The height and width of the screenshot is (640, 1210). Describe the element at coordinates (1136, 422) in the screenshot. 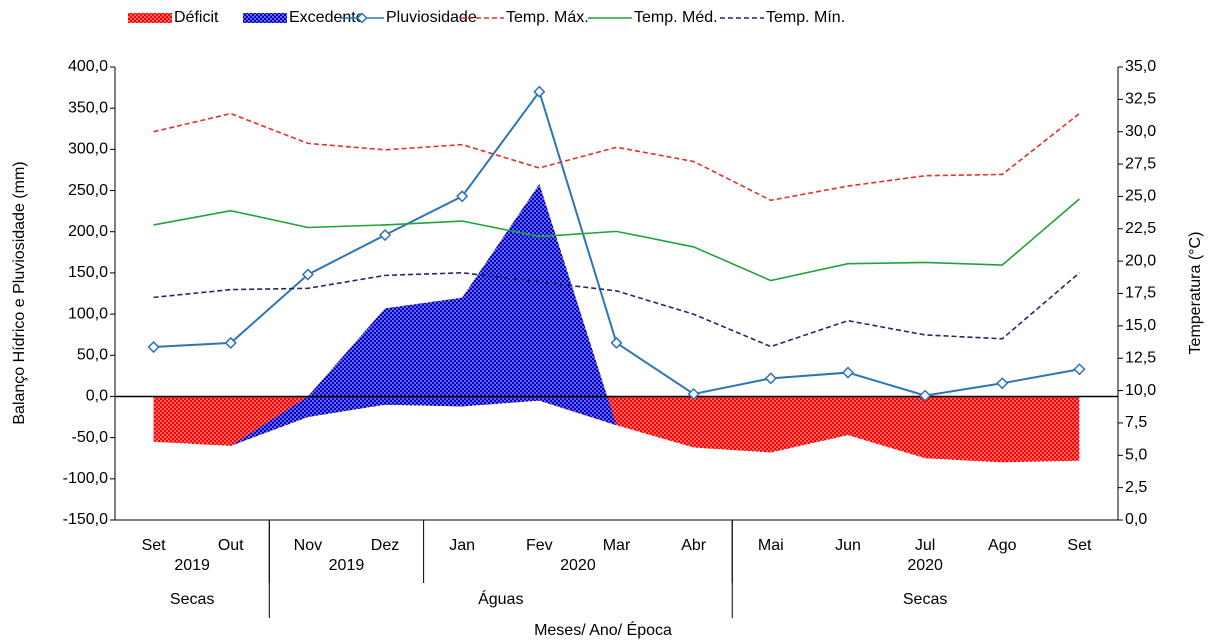

I see `y2-tick-label: 7,5` at that location.